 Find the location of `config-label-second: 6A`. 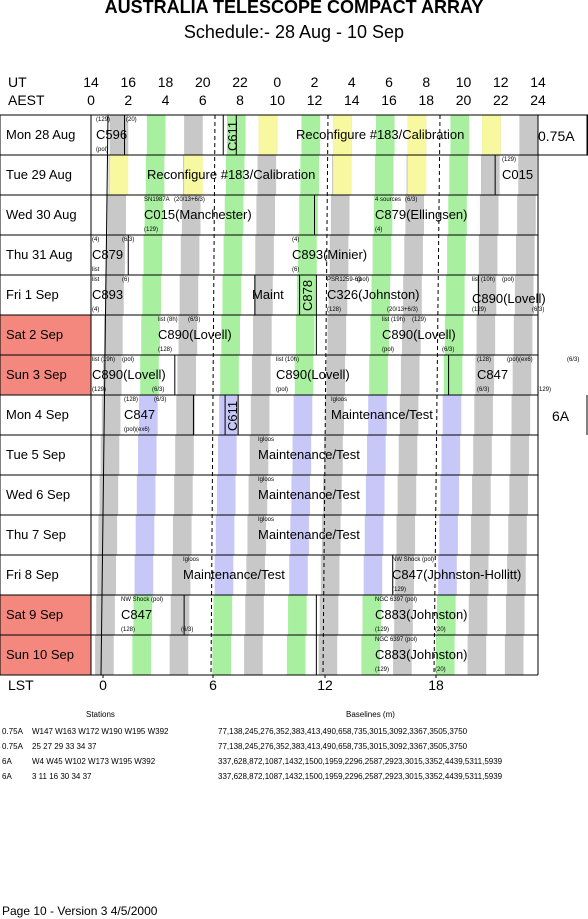

config-label-second: 6A is located at coordinates (561, 416).